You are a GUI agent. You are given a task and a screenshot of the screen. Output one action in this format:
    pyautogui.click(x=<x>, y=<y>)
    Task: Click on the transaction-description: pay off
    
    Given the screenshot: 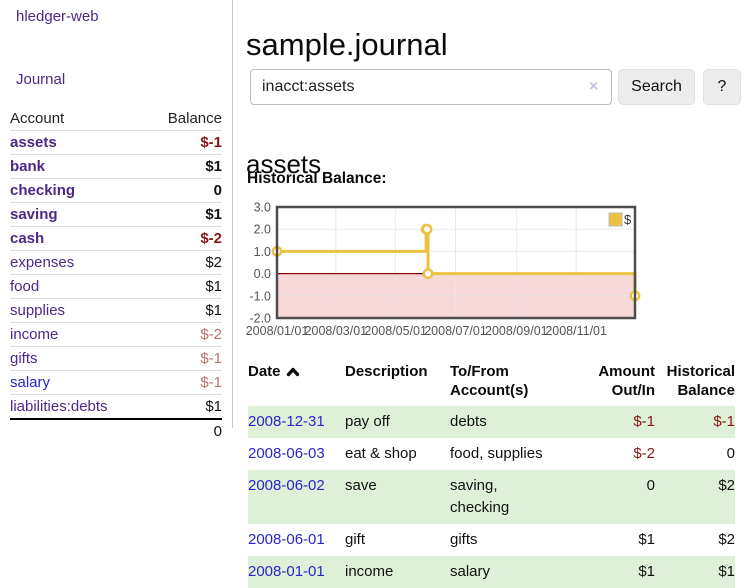 What is the action you would take?
    pyautogui.click(x=367, y=421)
    